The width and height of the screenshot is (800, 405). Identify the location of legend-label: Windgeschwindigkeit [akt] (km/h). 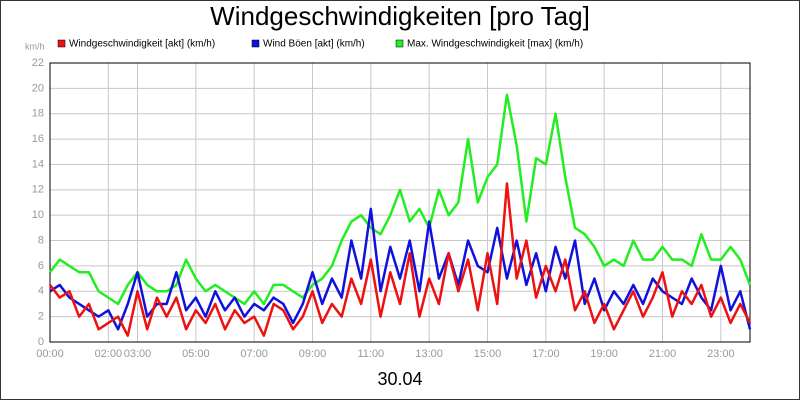
(142, 44).